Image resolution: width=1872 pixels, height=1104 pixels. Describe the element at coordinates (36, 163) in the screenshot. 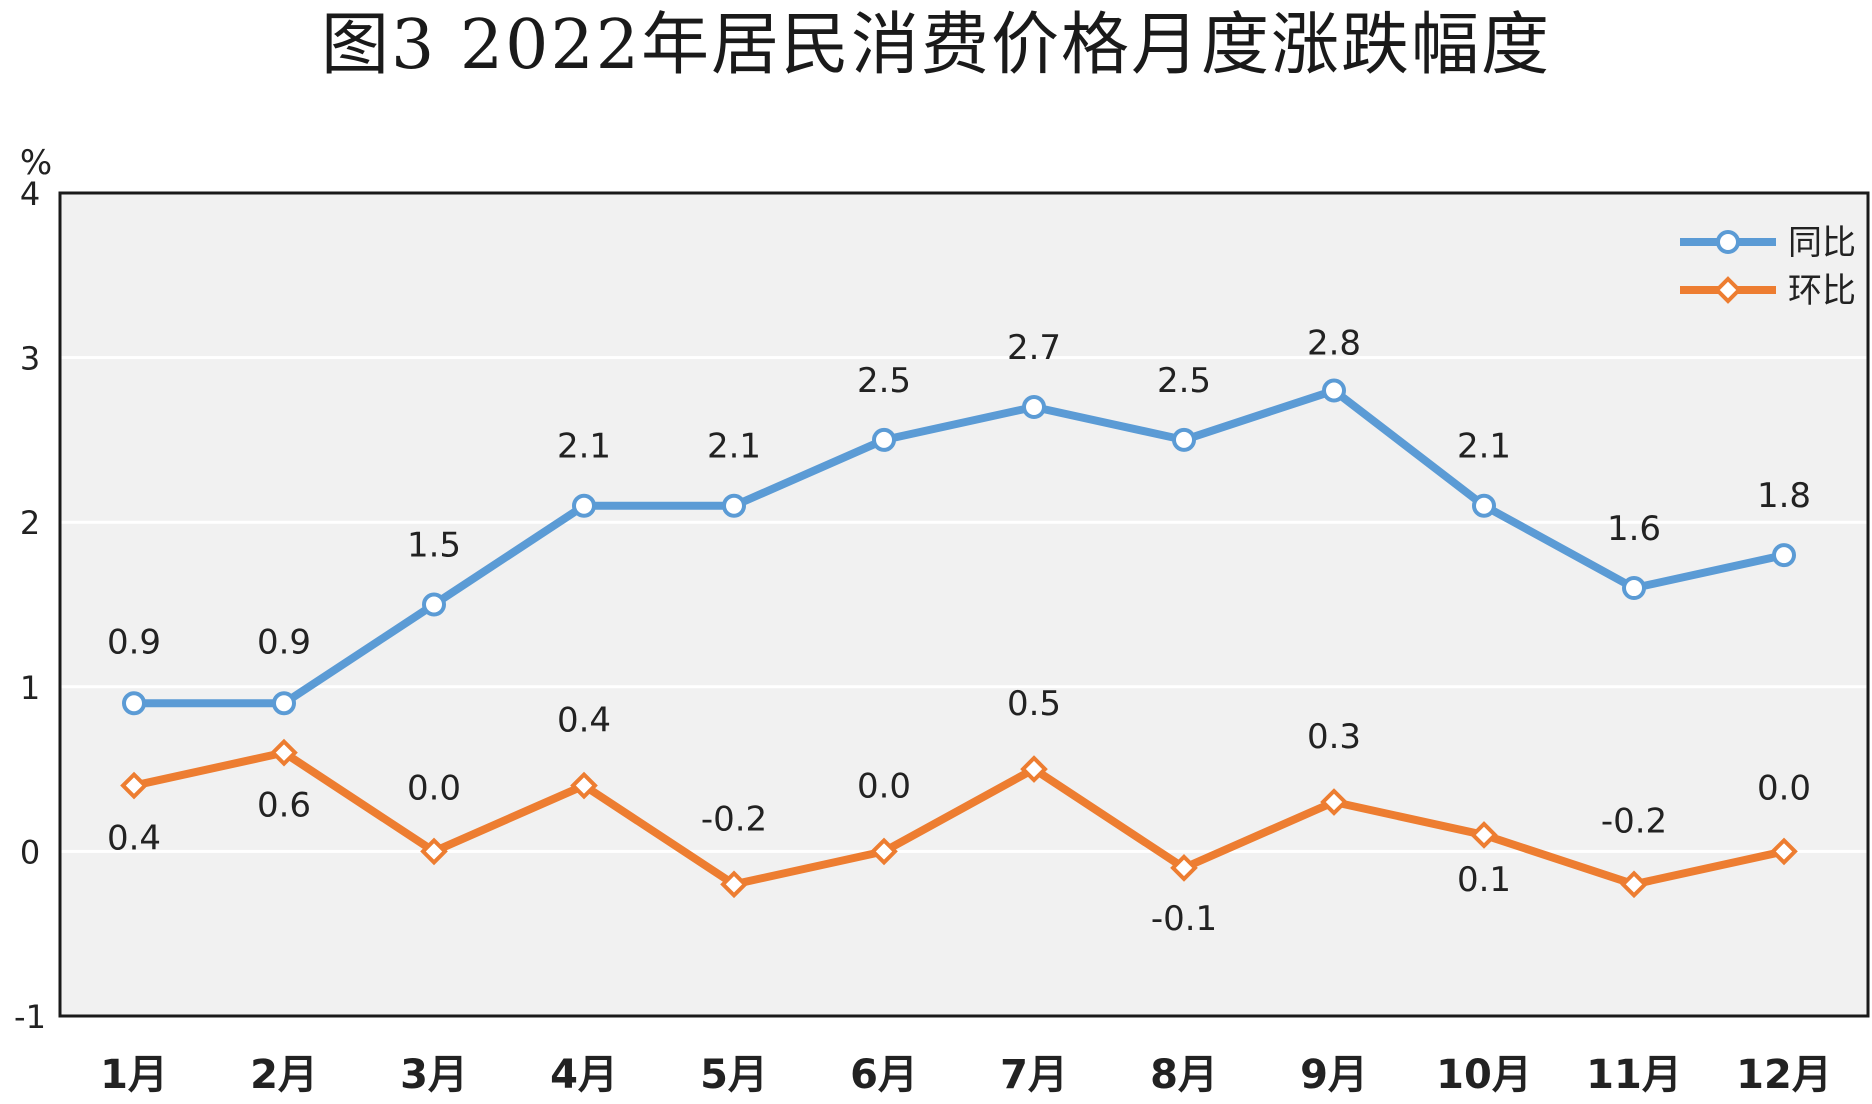

I see `y-axis-unit: %` at that location.